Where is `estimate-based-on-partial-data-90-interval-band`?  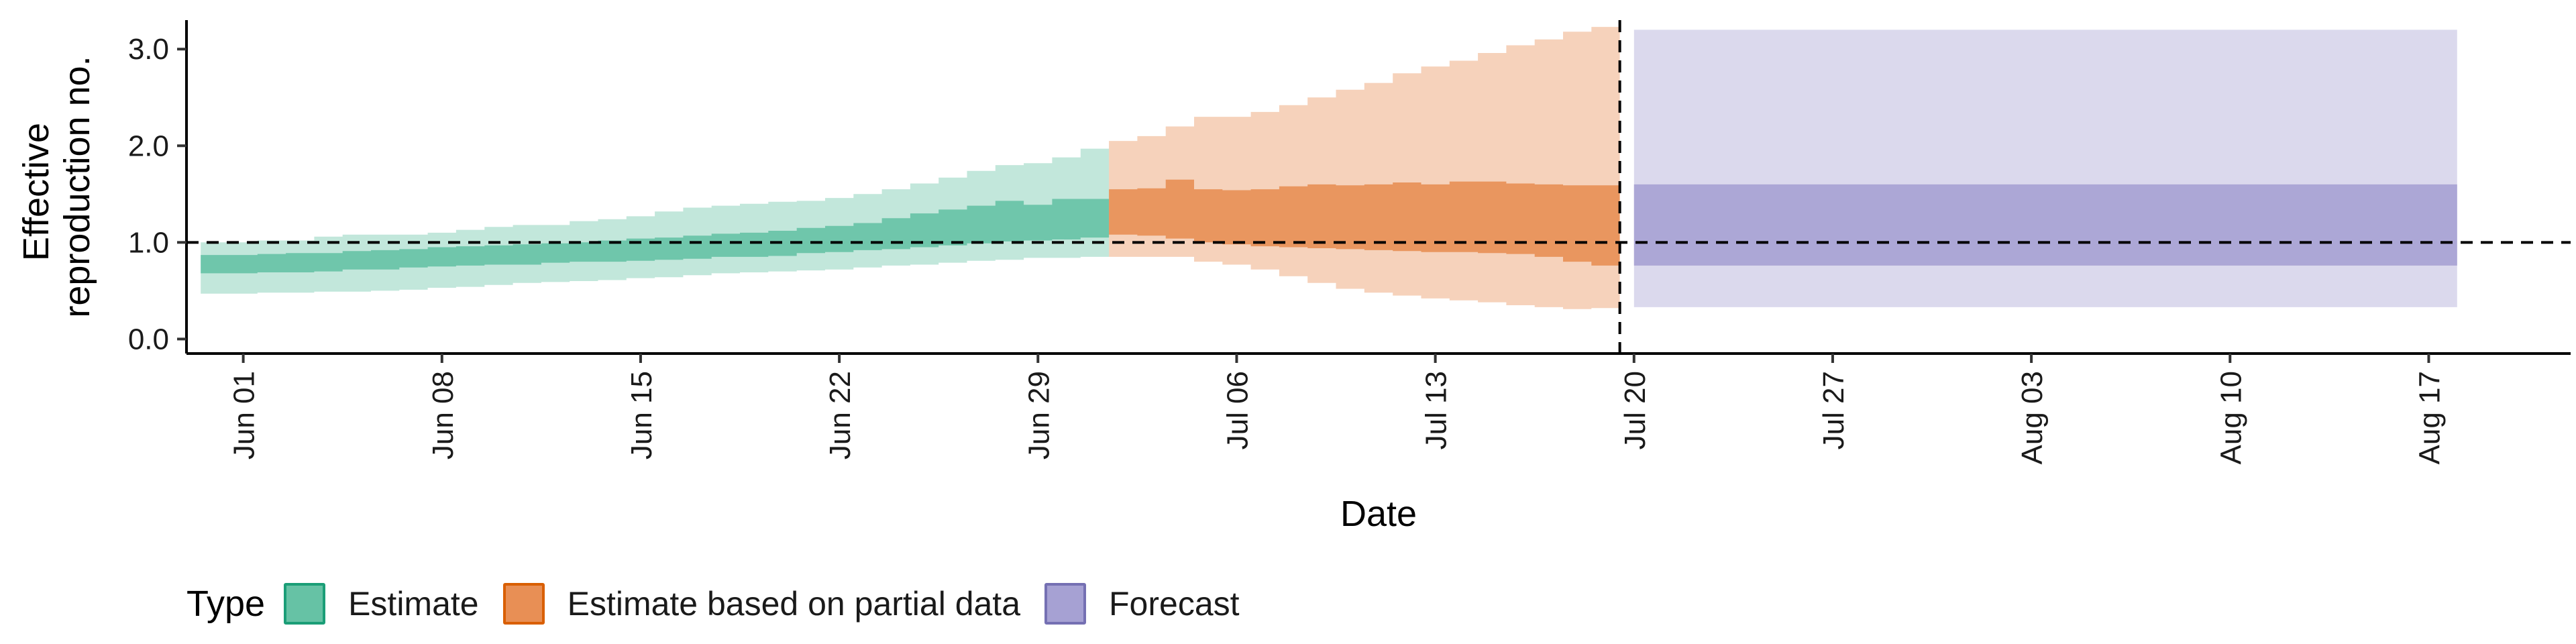
estimate-based-on-partial-data-90-interval-band is located at coordinates (1364, 168).